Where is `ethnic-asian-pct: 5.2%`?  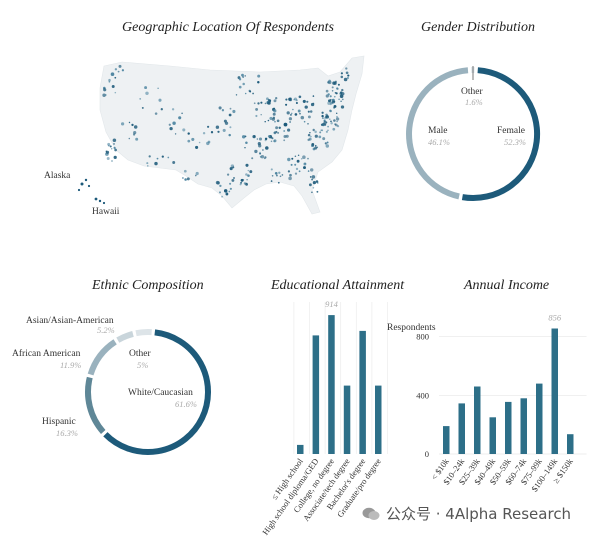 ethnic-asian-pct: 5.2% is located at coordinates (106, 330).